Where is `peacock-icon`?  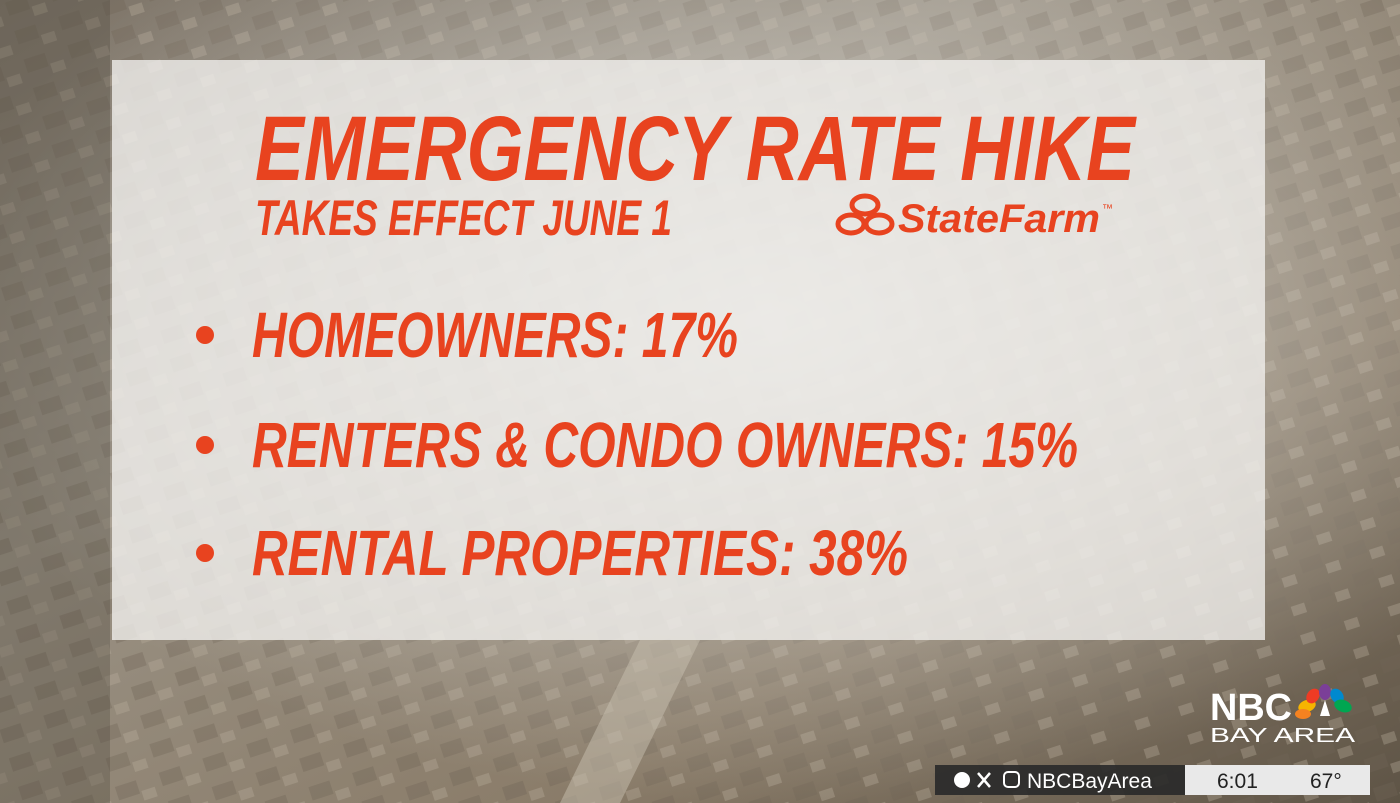 peacock-icon is located at coordinates (1323, 701).